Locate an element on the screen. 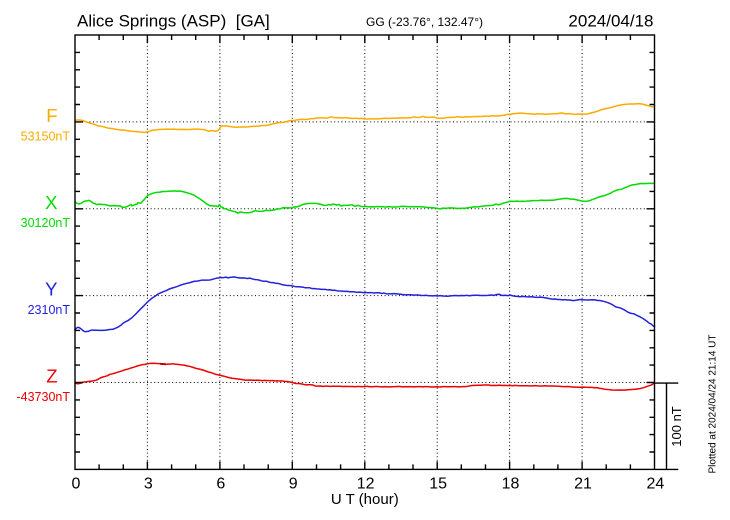  svg-text: Plotted at 2024/04/24 21:14 UT is located at coordinates (713, 404).